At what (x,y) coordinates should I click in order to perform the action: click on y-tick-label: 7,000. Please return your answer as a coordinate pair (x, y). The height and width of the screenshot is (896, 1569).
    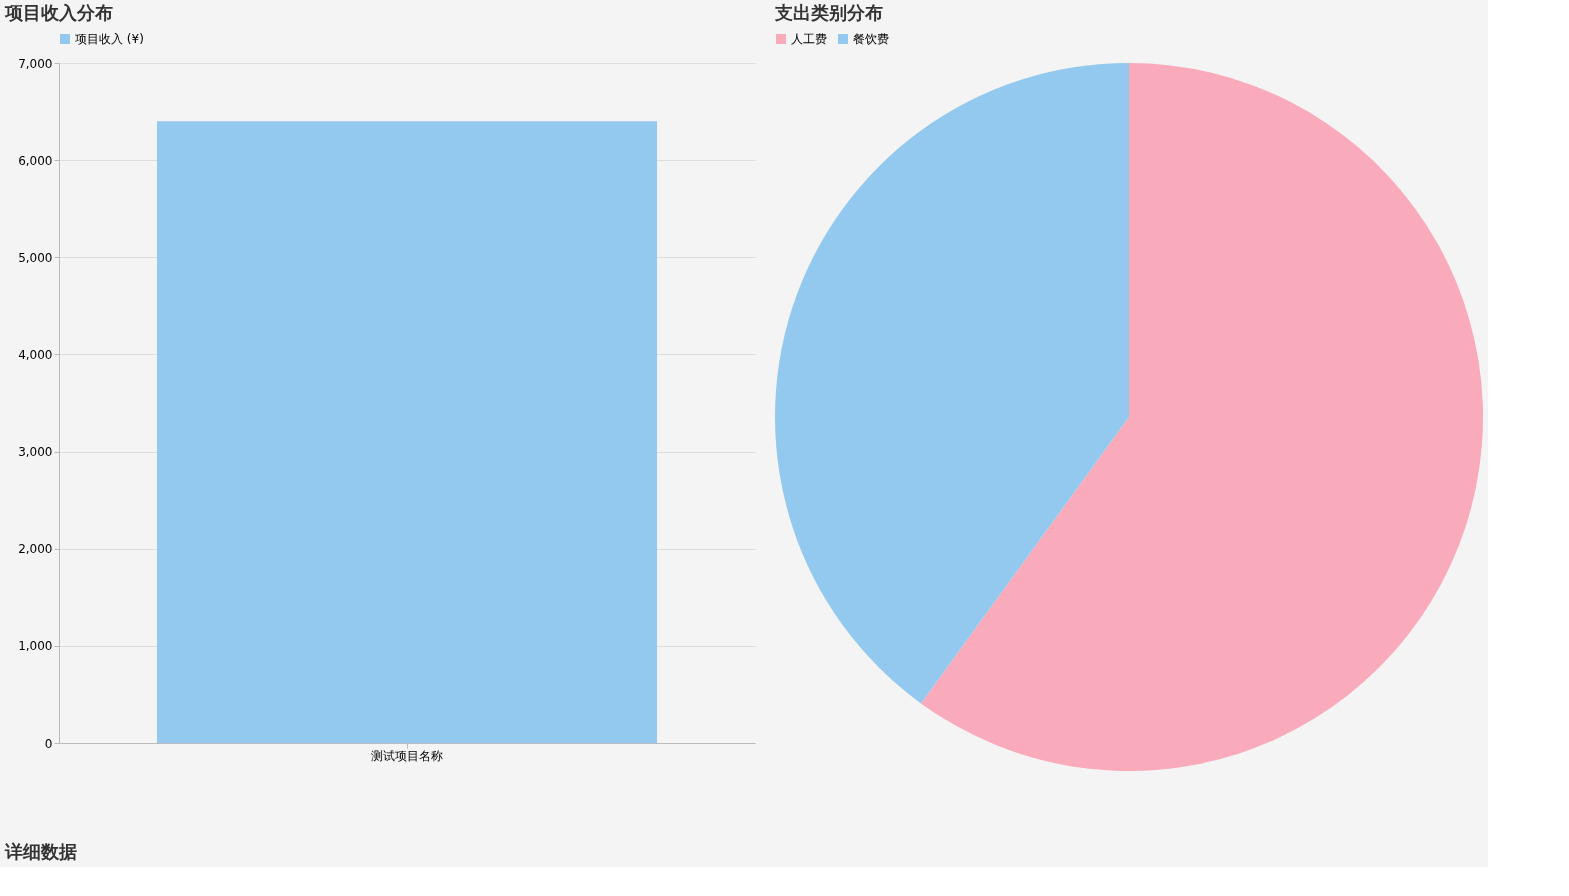
    Looking at the image, I should click on (35, 63).